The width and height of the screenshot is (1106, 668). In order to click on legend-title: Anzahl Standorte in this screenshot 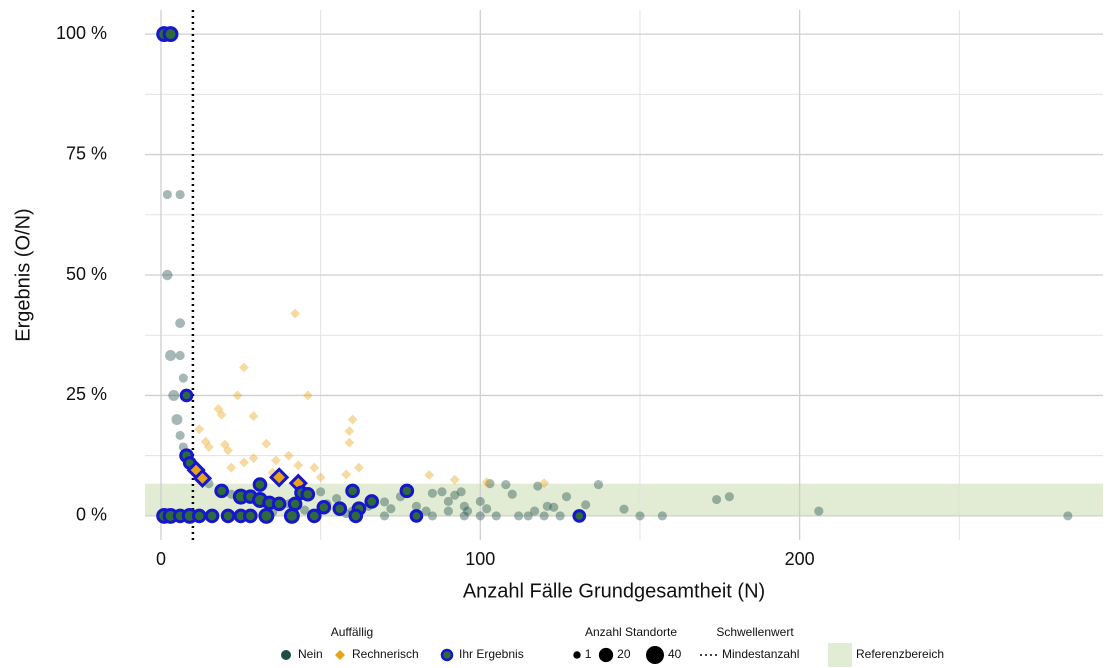, I will do `click(631, 632)`.